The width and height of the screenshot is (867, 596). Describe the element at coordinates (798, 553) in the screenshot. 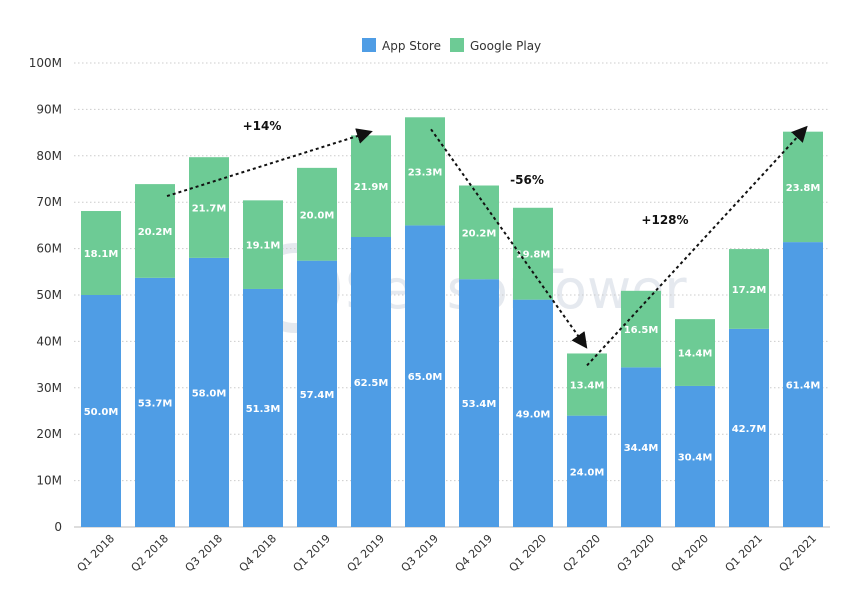

I see `x-tick-label: Q2 2021` at that location.